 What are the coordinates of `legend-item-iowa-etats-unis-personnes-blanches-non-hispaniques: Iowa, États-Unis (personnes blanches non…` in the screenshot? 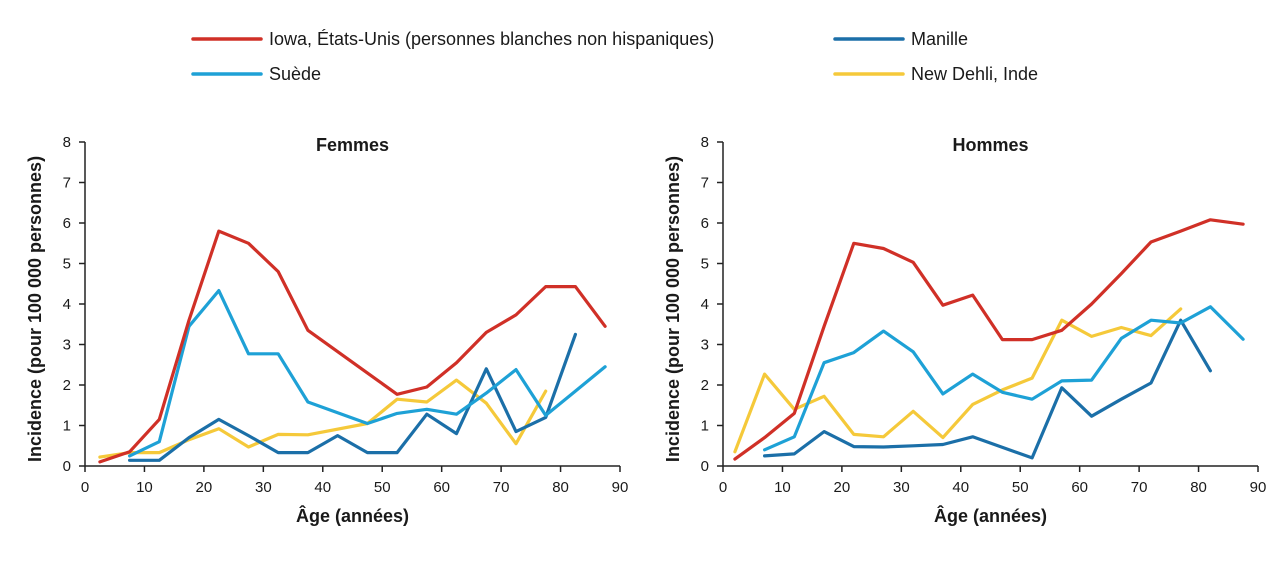 It's located at (452, 39).